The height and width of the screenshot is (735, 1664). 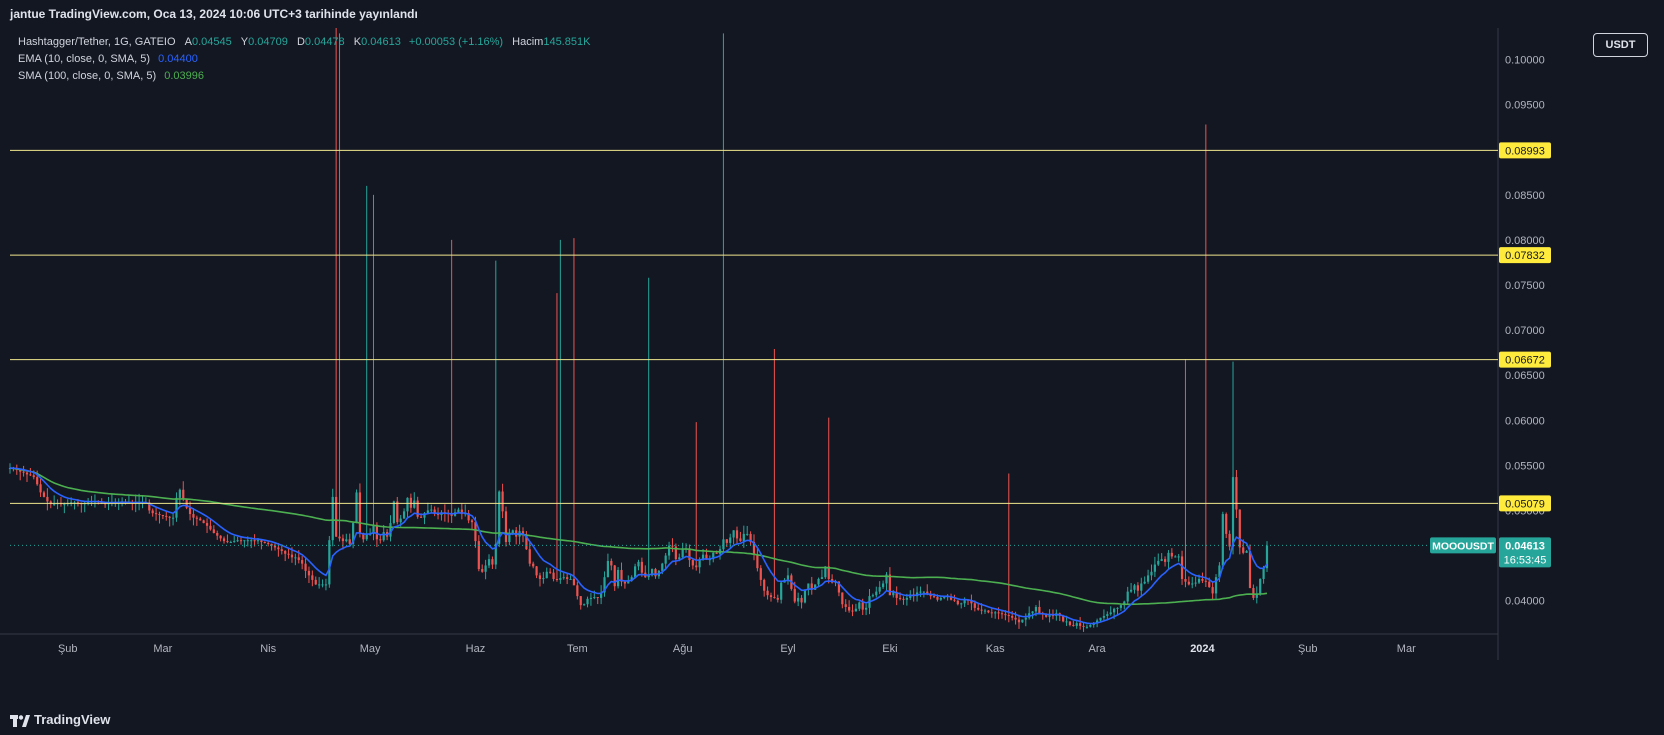 What do you see at coordinates (97, 42) in the screenshot?
I see `symbol-title: Hashtagger/Tether, 1G, GATEIO` at bounding box center [97, 42].